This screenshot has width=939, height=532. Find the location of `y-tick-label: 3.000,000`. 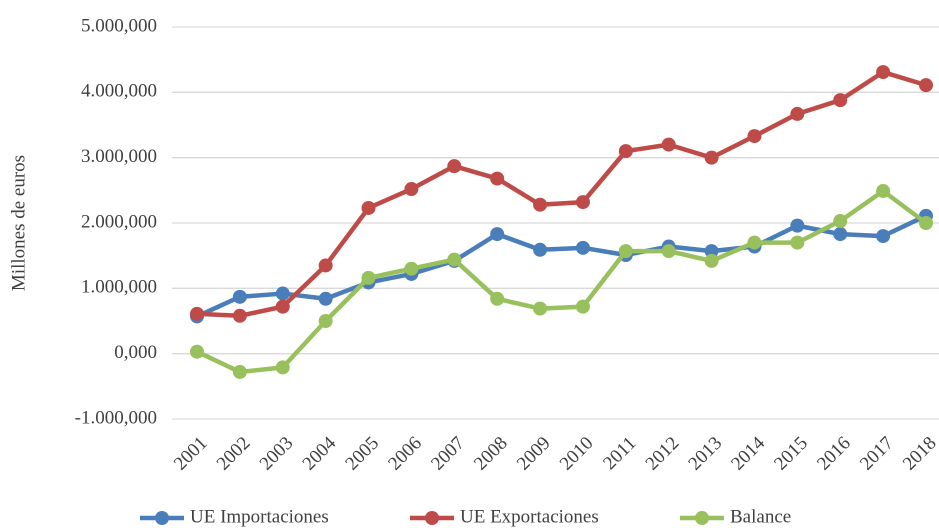

y-tick-label: 3.000,000 is located at coordinates (119, 156).